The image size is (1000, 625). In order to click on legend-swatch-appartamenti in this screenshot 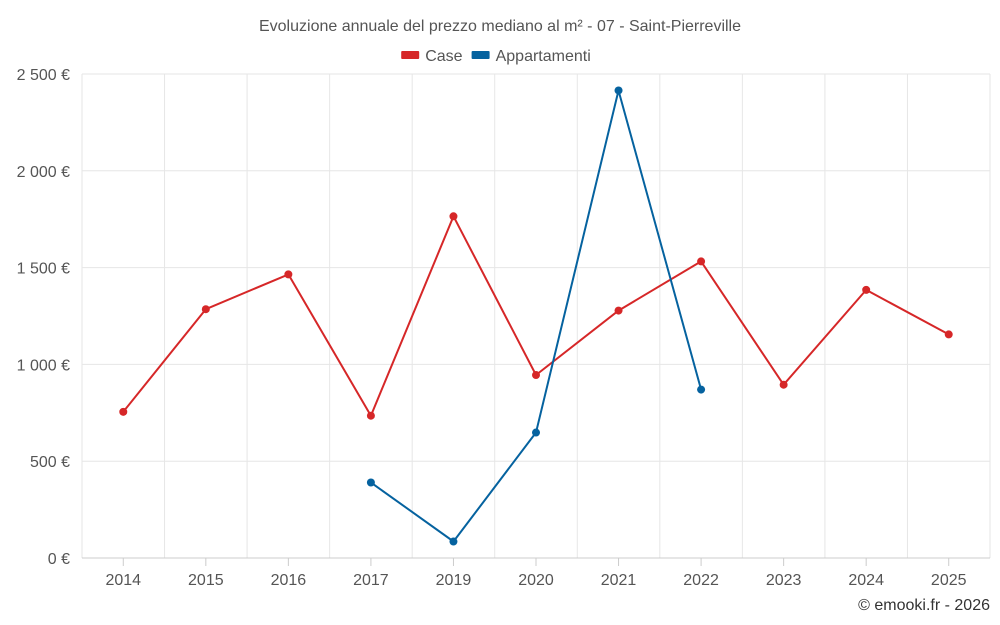, I will do `click(480, 55)`.